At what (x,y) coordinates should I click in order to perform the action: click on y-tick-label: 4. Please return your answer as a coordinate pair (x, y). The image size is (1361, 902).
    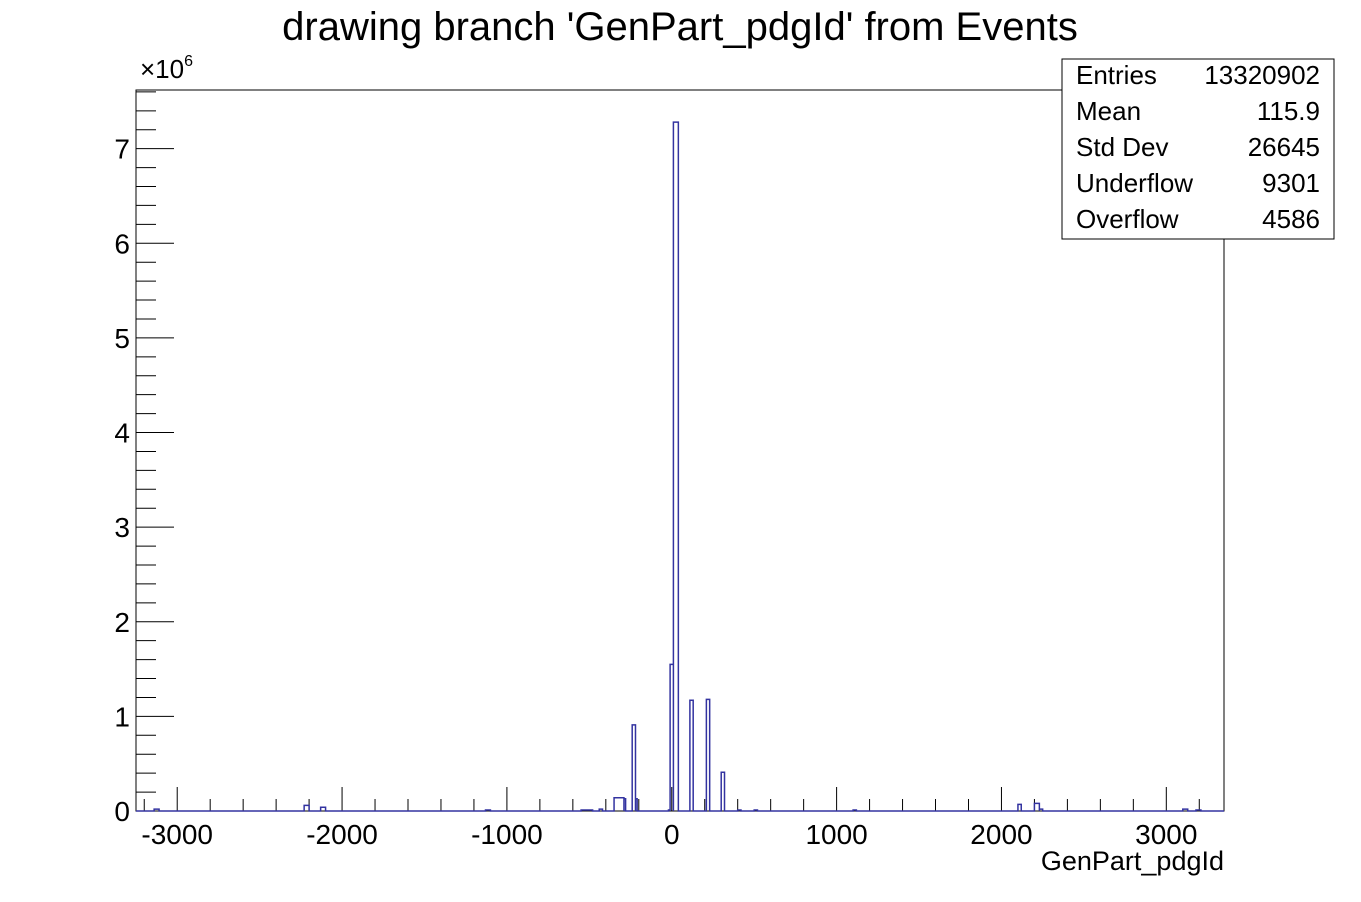
    Looking at the image, I should click on (122, 433).